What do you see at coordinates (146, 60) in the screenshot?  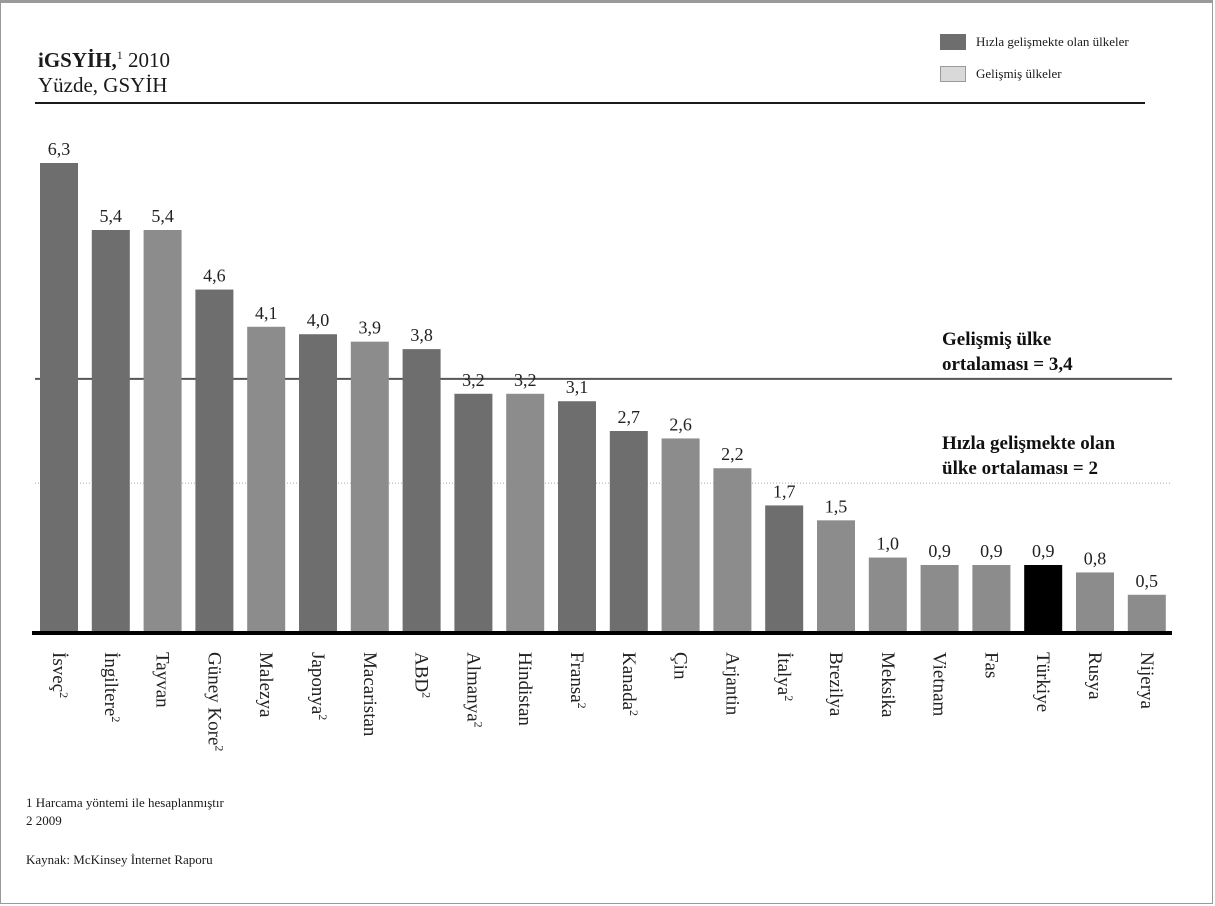 I see `title-year: 2010` at bounding box center [146, 60].